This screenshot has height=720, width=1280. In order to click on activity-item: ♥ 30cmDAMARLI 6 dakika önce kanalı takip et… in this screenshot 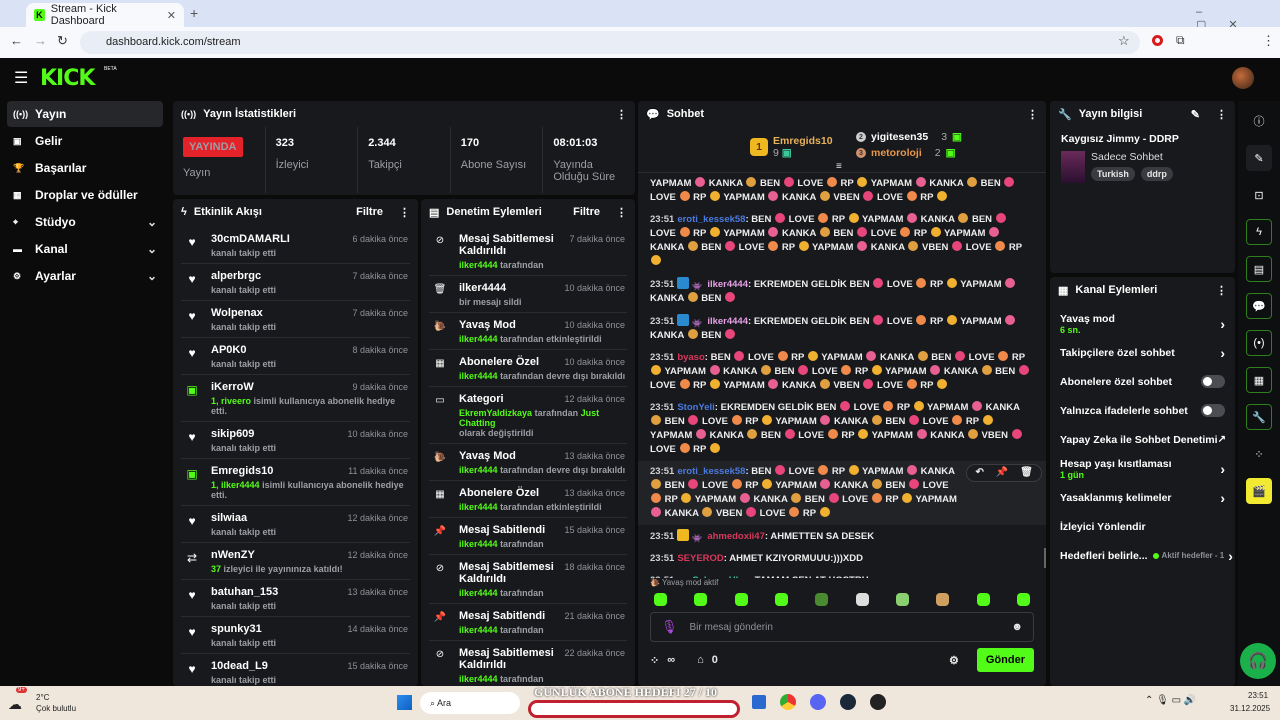, I will do `click(295, 245)`.